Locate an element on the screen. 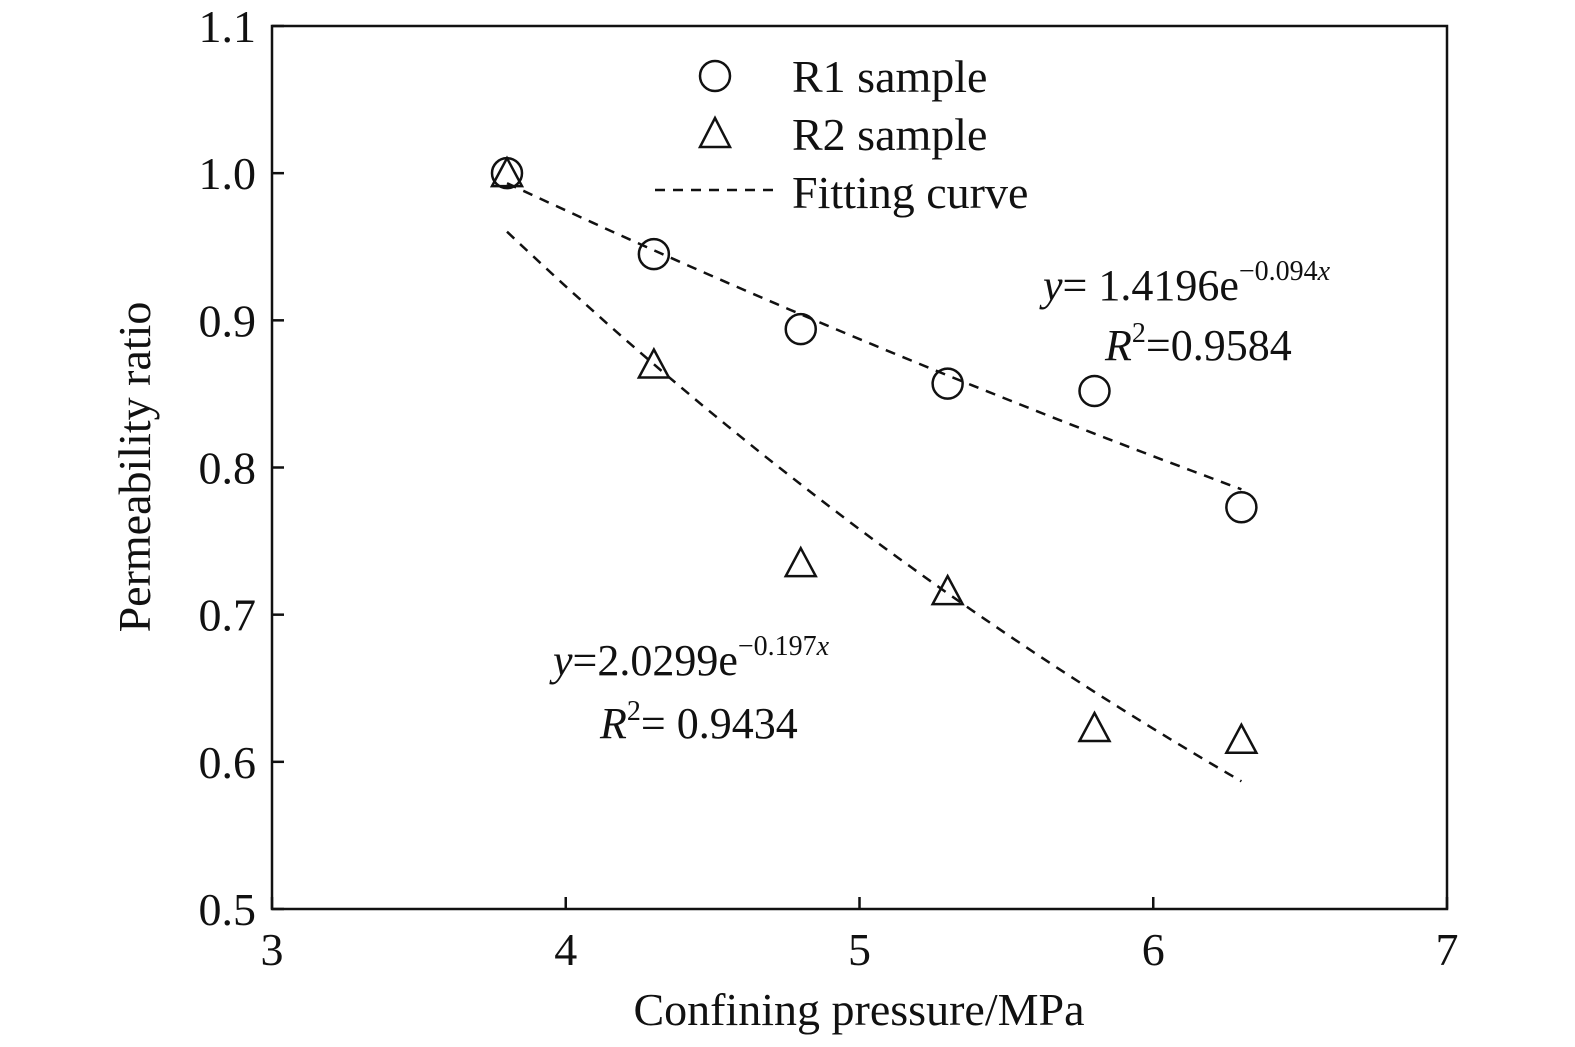  y-tick-label: 1.1 is located at coordinates (228, 26).